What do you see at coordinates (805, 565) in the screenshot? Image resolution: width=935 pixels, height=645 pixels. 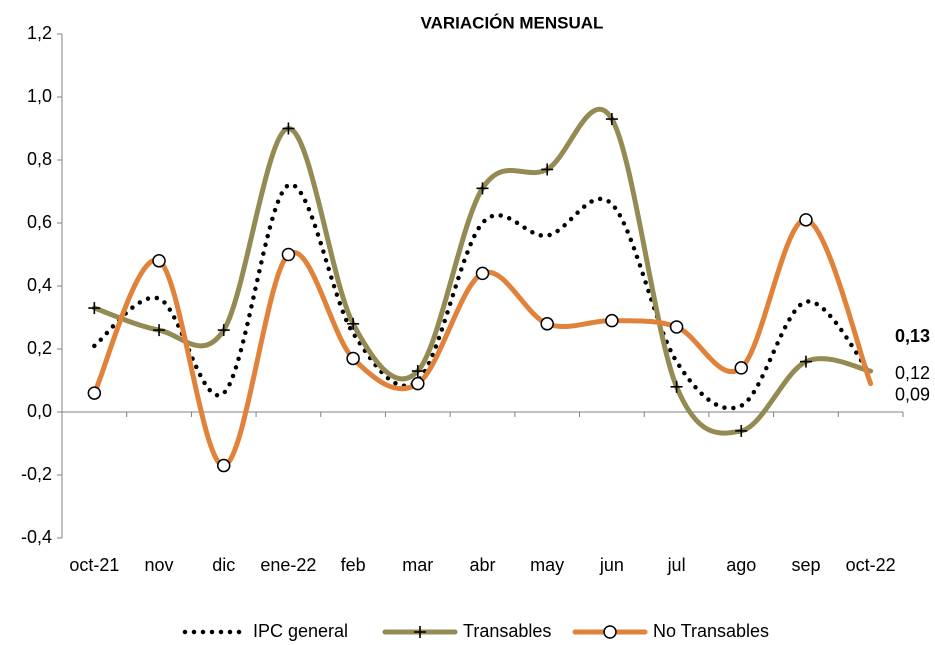 I see `x-tick-label: sep` at bounding box center [805, 565].